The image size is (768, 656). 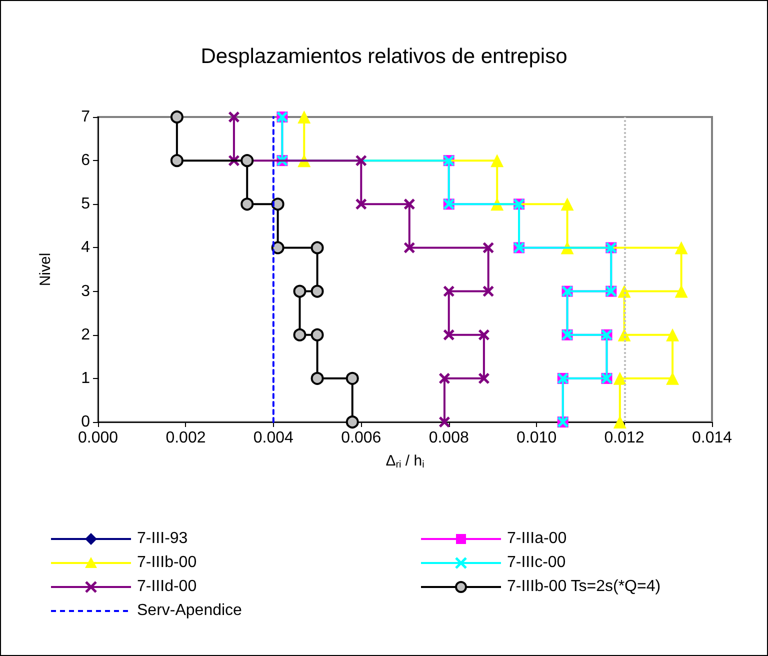 What do you see at coordinates (384, 56) in the screenshot?
I see `chart-title: Desplazamientos relativos de entrepiso` at bounding box center [384, 56].